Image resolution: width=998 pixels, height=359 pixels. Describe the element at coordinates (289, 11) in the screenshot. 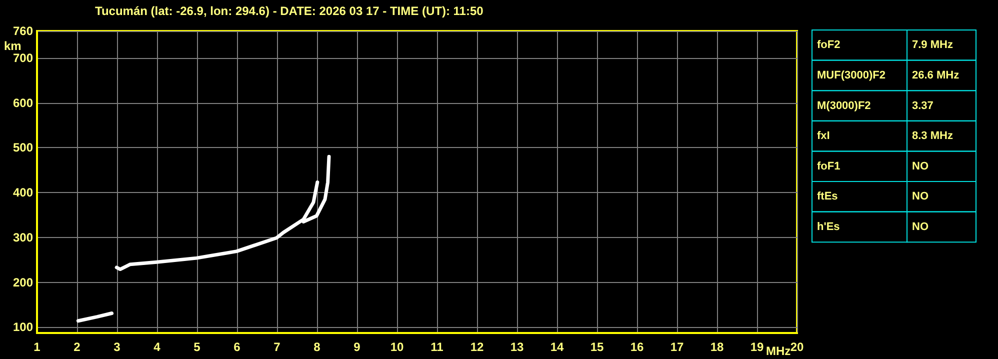

I see `chart-title: Tucumán (lat: -26.9, lon: 294.6) - DATE: 2026 03 17 - TIME (UT): 11:50` at that location.